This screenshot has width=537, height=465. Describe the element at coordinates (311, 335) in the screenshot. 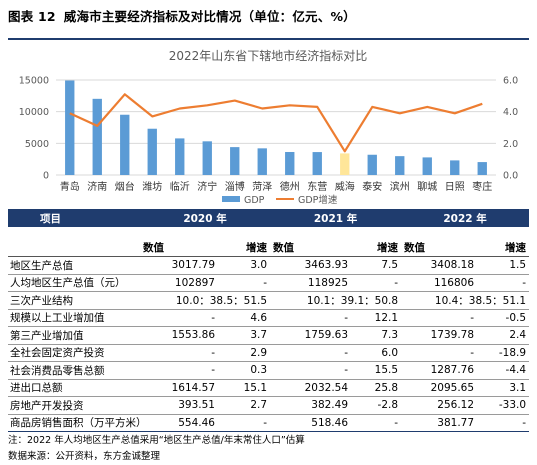

I see `table-cell: 1759.63` at that location.